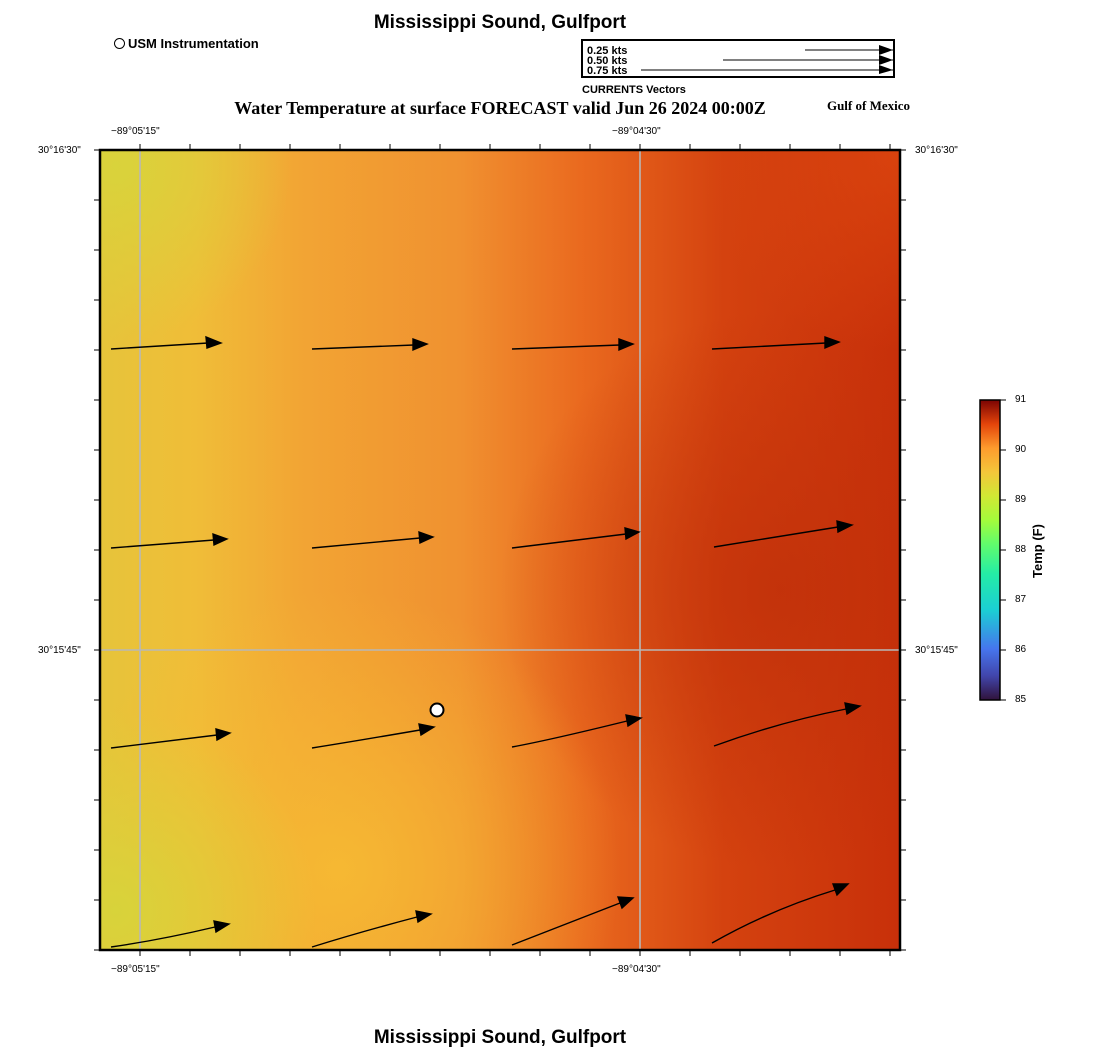  I want to click on lat-tick-left-2: 30°15'45", so click(59, 650).